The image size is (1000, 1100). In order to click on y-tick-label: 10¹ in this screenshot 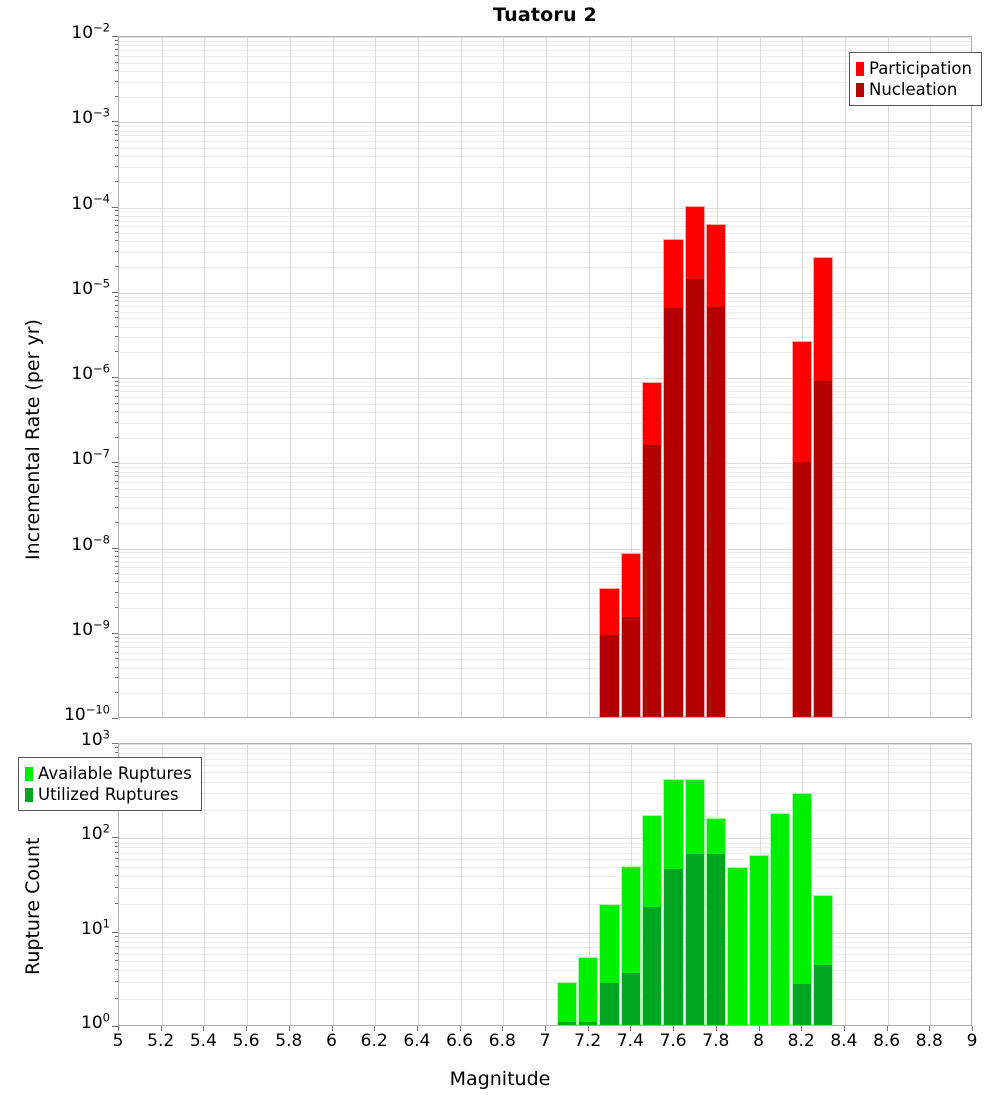, I will do `click(95, 927)`.